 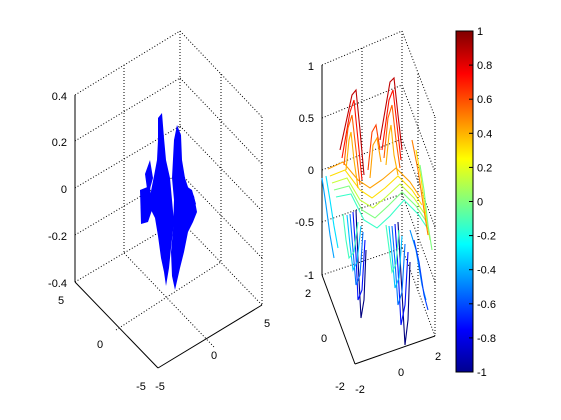 I want to click on right-y-ticks: 2 0 -2, so click(x=325, y=340).